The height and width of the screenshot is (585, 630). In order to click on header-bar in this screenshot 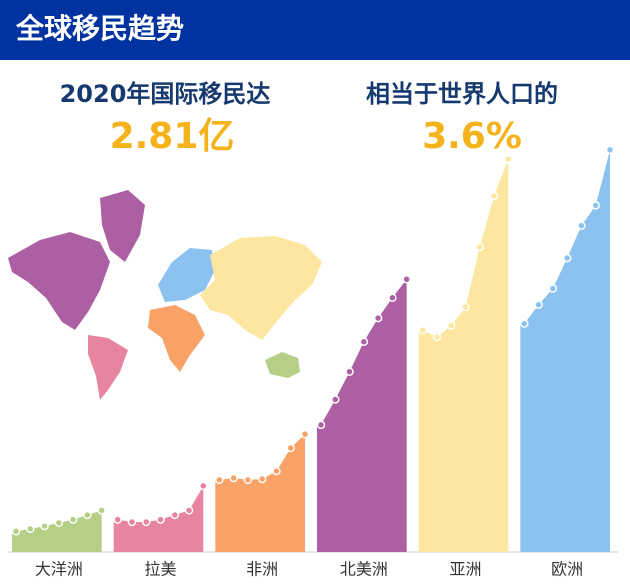, I will do `click(315, 30)`.